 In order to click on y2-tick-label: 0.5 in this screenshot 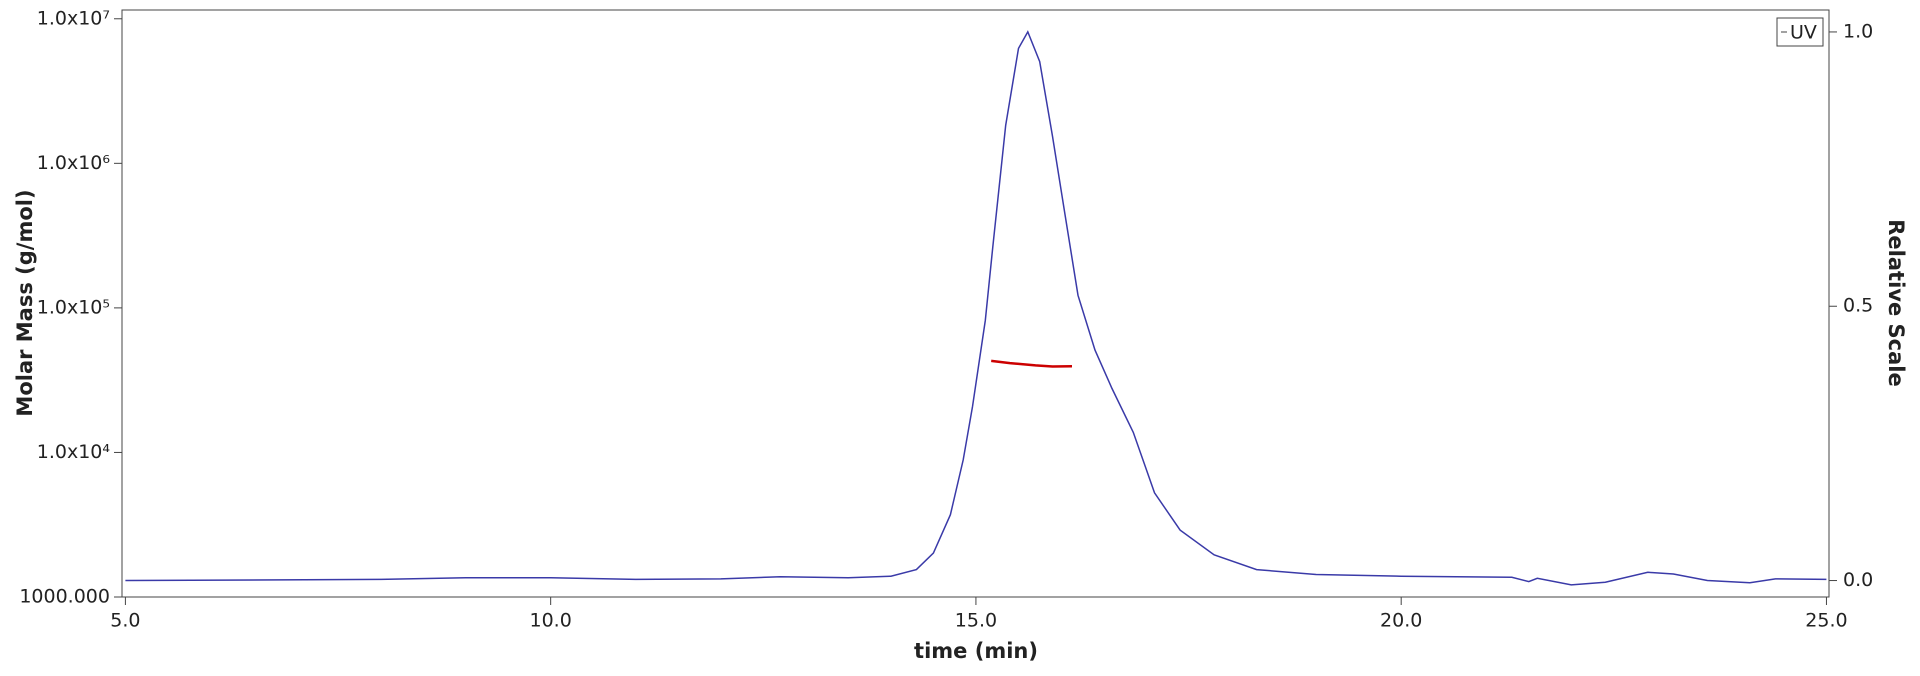, I will do `click(1858, 306)`.